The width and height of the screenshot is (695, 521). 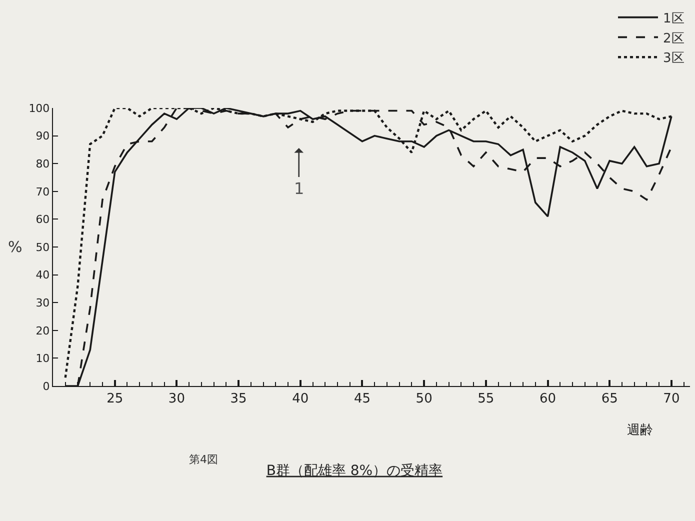 I want to click on y-tick-label: 0, so click(x=46, y=386).